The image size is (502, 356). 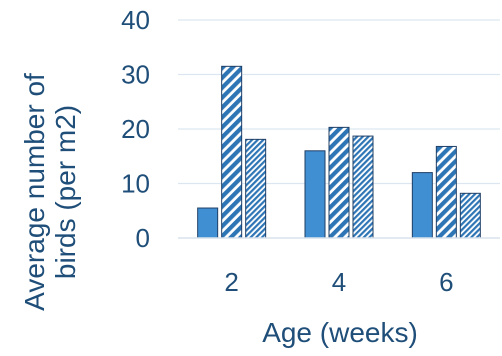 What do you see at coordinates (65, 192) in the screenshot?
I see `y-axis-label-line-2: birds (per m2)` at bounding box center [65, 192].